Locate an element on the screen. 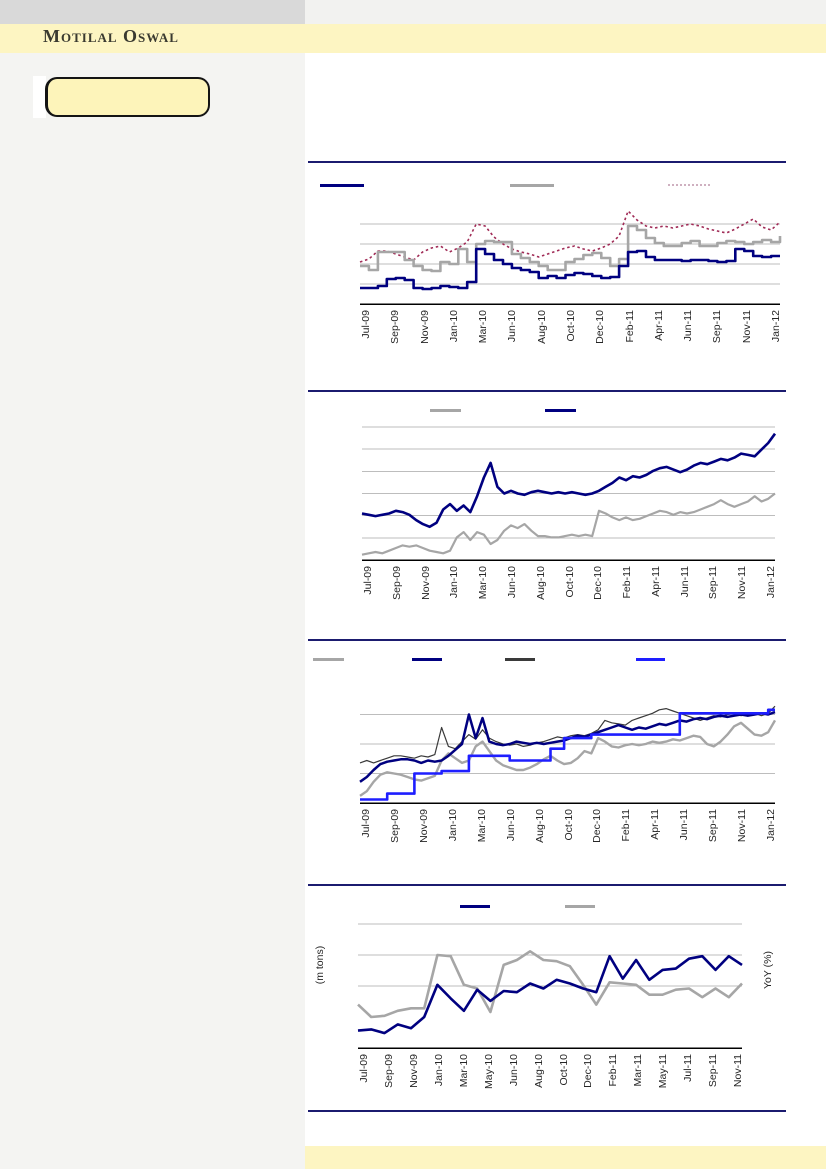  x-axis-label: Mar-11 is located at coordinates (638, 1070).